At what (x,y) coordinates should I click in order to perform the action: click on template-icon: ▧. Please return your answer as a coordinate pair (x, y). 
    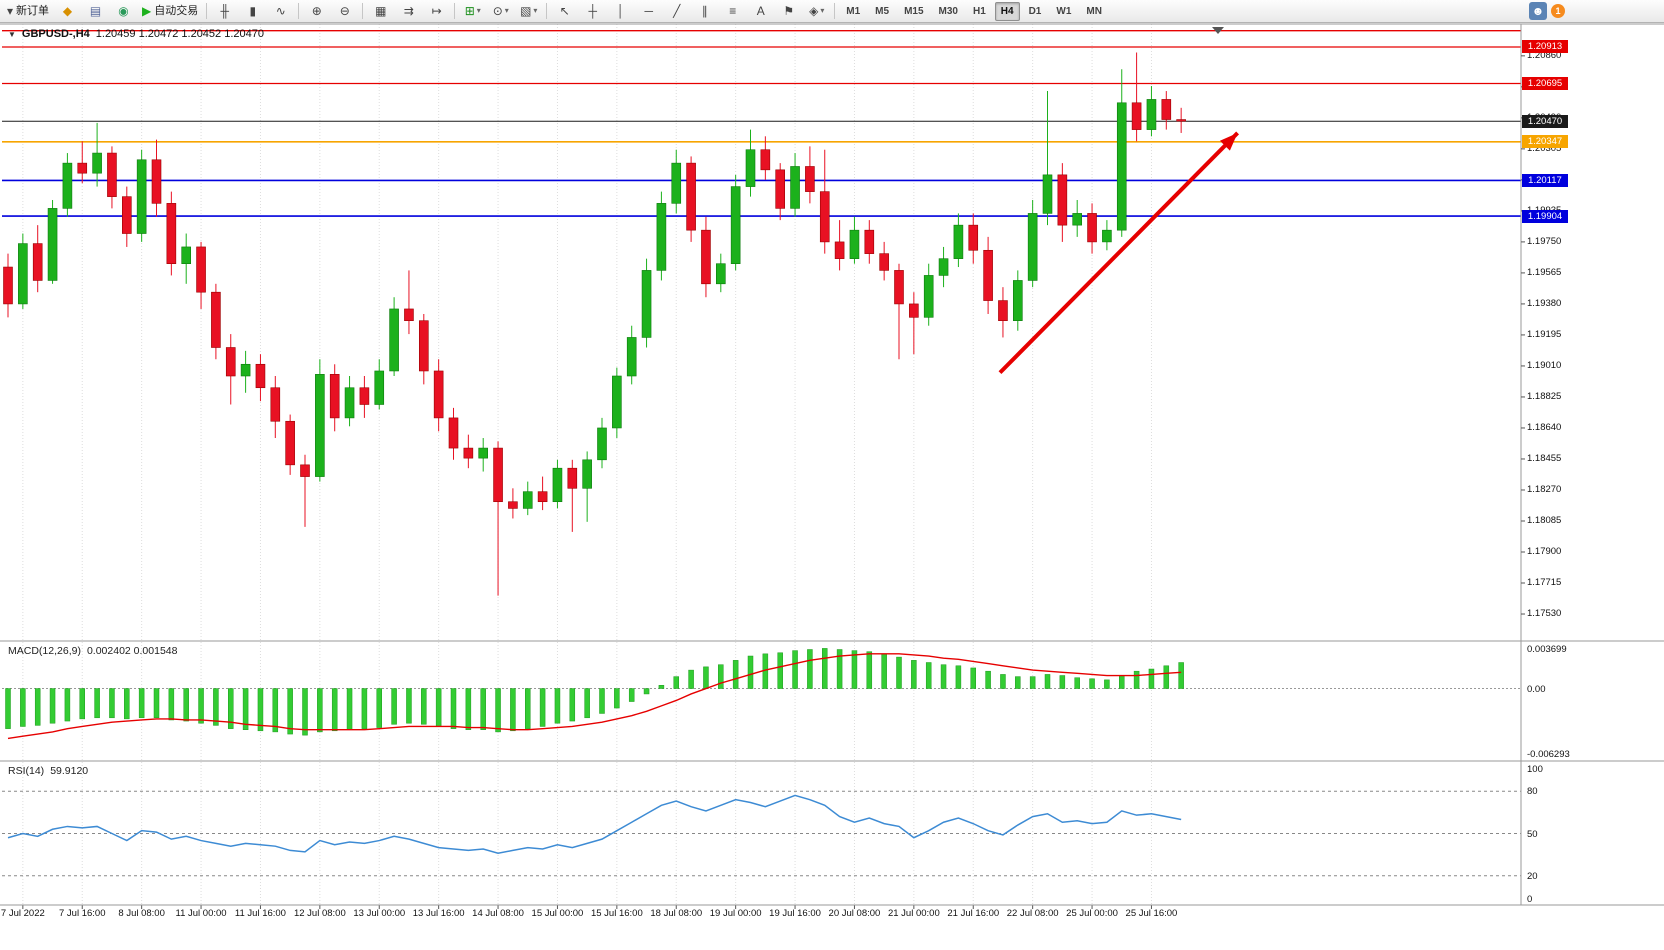
    Looking at the image, I should click on (526, 11).